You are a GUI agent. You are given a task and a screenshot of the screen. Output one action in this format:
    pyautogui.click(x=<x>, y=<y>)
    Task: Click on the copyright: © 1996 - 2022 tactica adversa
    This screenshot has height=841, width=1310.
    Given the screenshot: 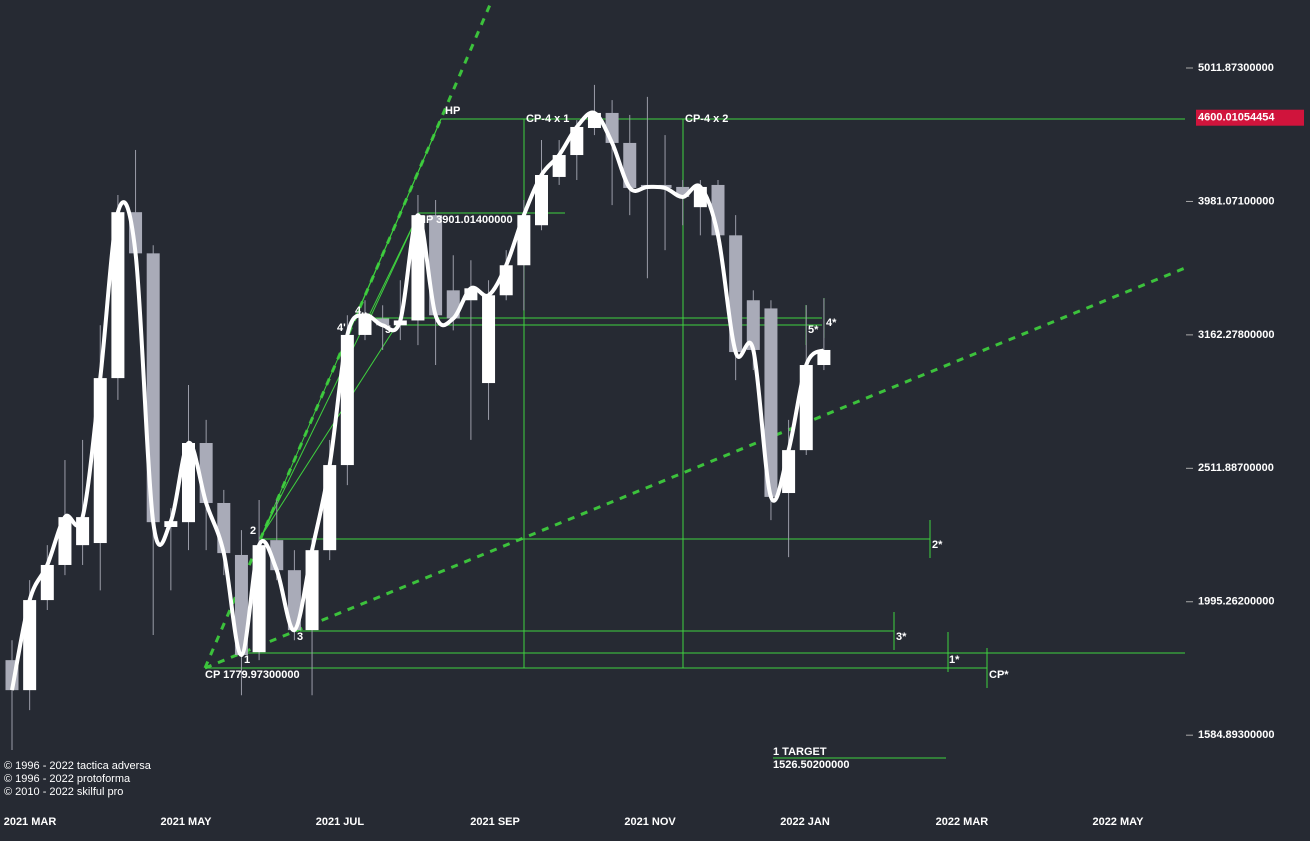 What is the action you would take?
    pyautogui.click(x=78, y=766)
    